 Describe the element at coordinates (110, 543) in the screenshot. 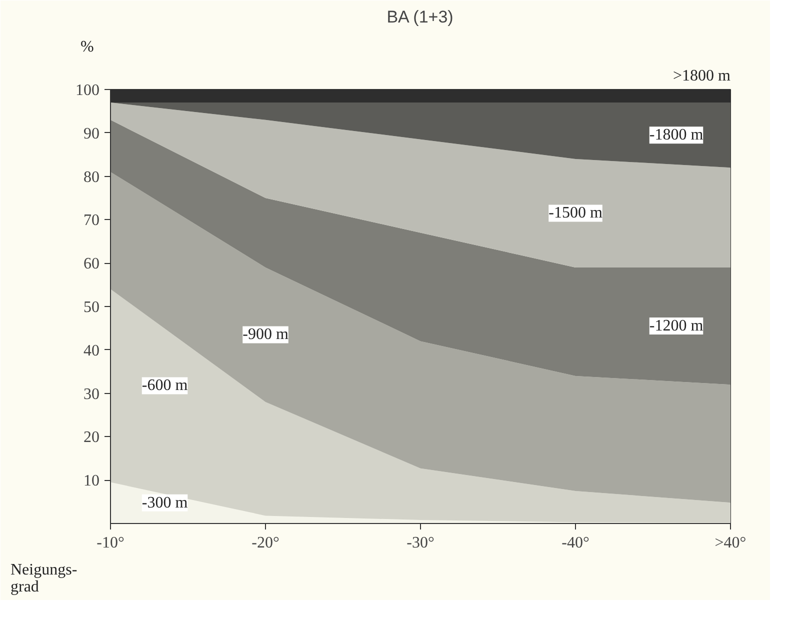

I see `x-tick-label: -10°` at that location.